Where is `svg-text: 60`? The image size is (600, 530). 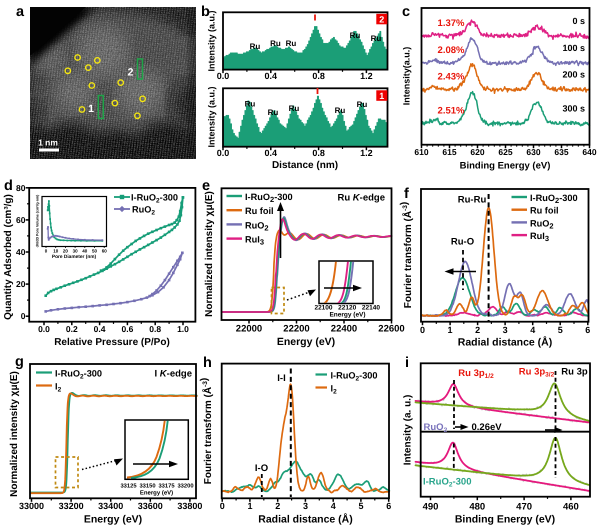 svg-text: 60 is located at coordinates (21, 220).